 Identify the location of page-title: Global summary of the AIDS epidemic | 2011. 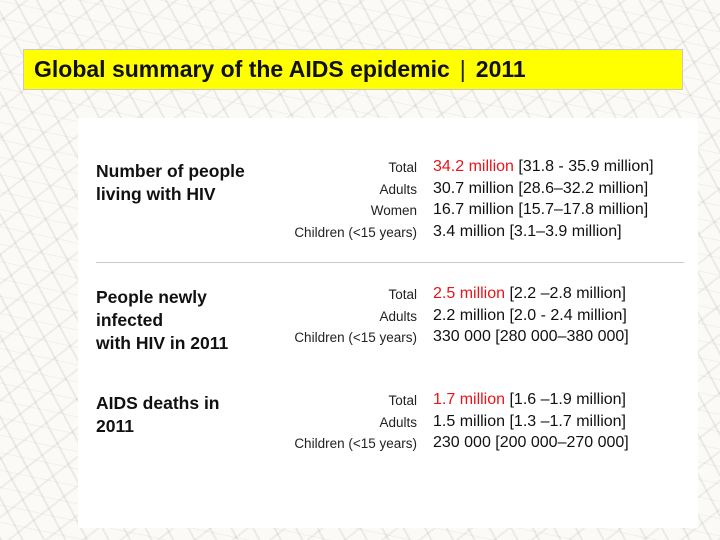
(280, 69).